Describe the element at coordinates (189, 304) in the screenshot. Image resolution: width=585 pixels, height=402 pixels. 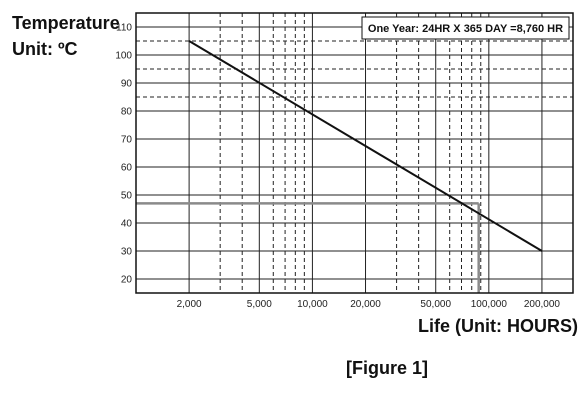
I see `x-tick-label-2000: 2,000` at that location.